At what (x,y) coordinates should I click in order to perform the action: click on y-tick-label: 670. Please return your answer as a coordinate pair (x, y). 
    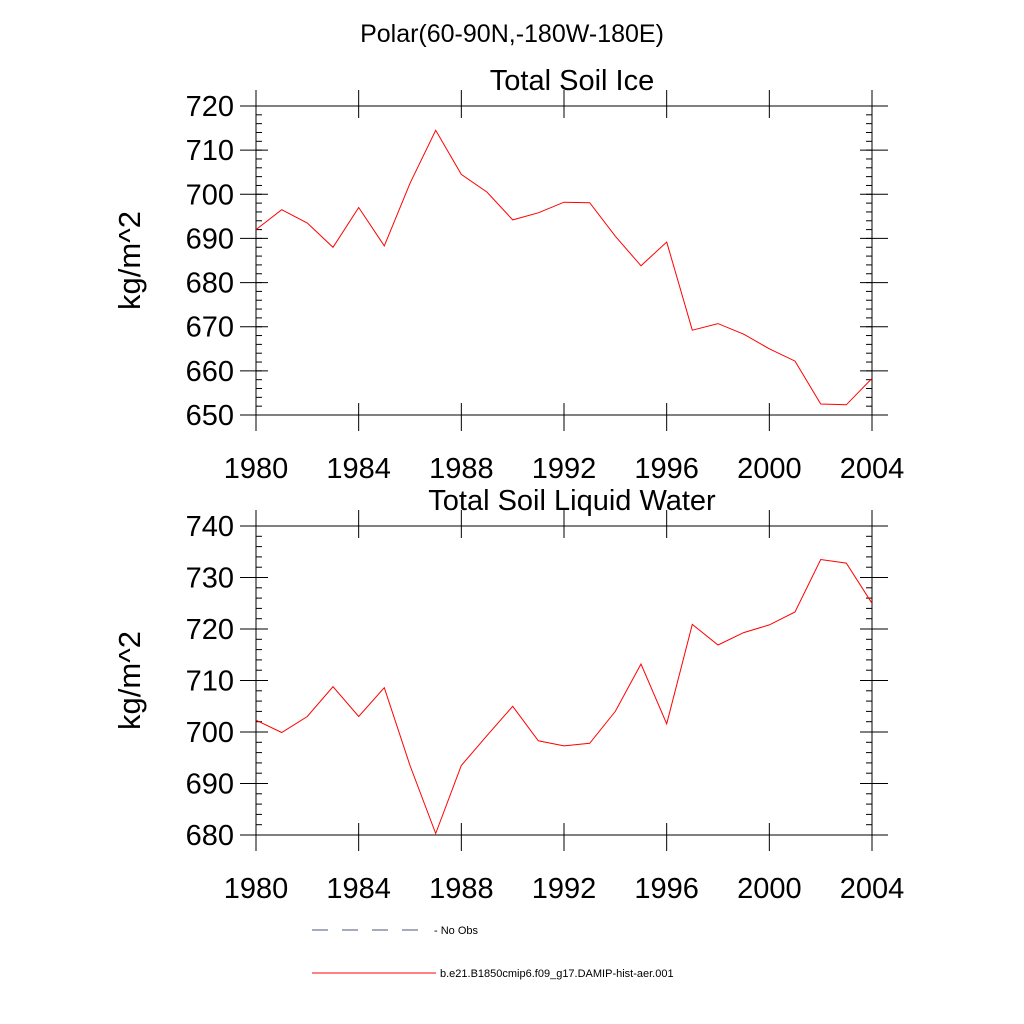
    Looking at the image, I should click on (210, 328).